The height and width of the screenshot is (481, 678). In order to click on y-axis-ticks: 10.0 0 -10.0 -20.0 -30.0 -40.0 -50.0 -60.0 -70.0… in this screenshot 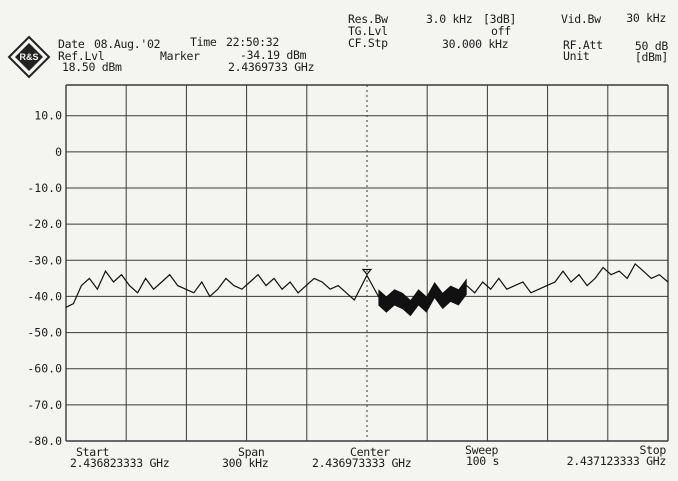, I will do `click(44, 278)`.